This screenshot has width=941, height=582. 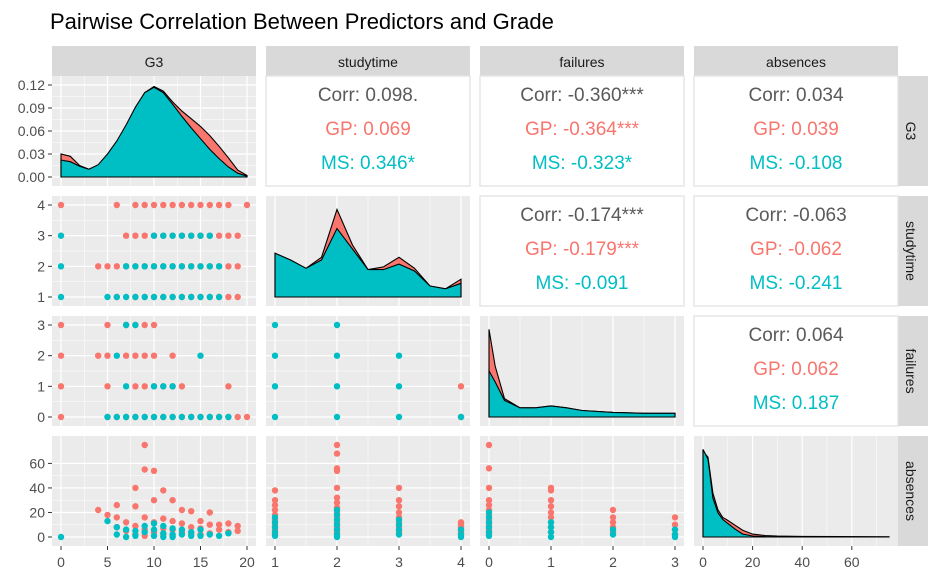 What do you see at coordinates (582, 491) in the screenshot?
I see `panel-absences-failures` at bounding box center [582, 491].